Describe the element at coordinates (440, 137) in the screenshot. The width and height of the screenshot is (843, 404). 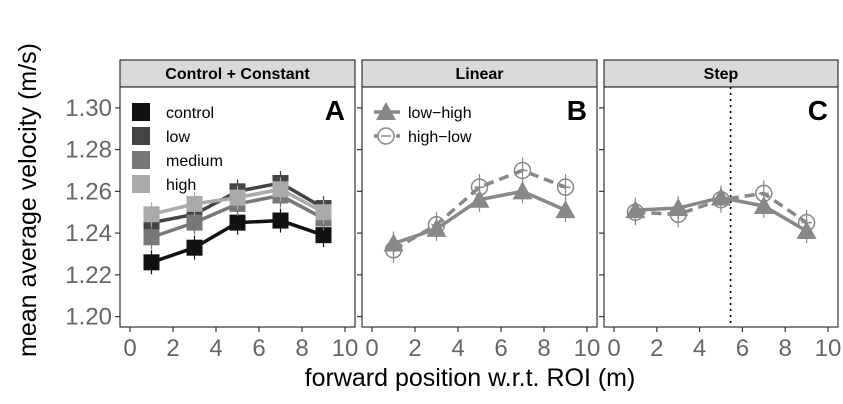
I see `legend-label: high−low` at that location.